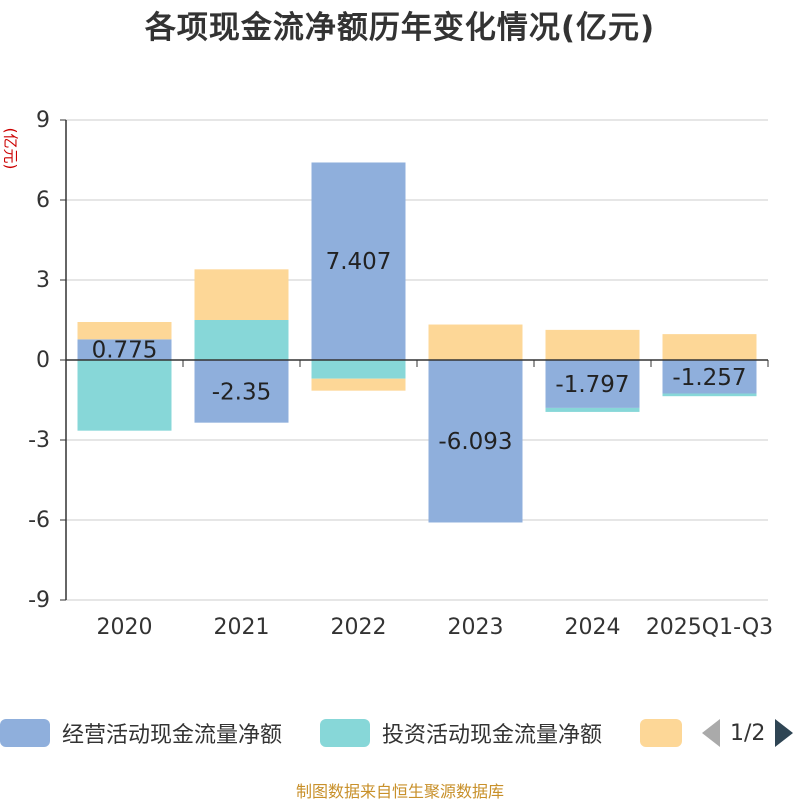 The width and height of the screenshot is (800, 802). I want to click on data-label: -6.093, so click(475, 442).